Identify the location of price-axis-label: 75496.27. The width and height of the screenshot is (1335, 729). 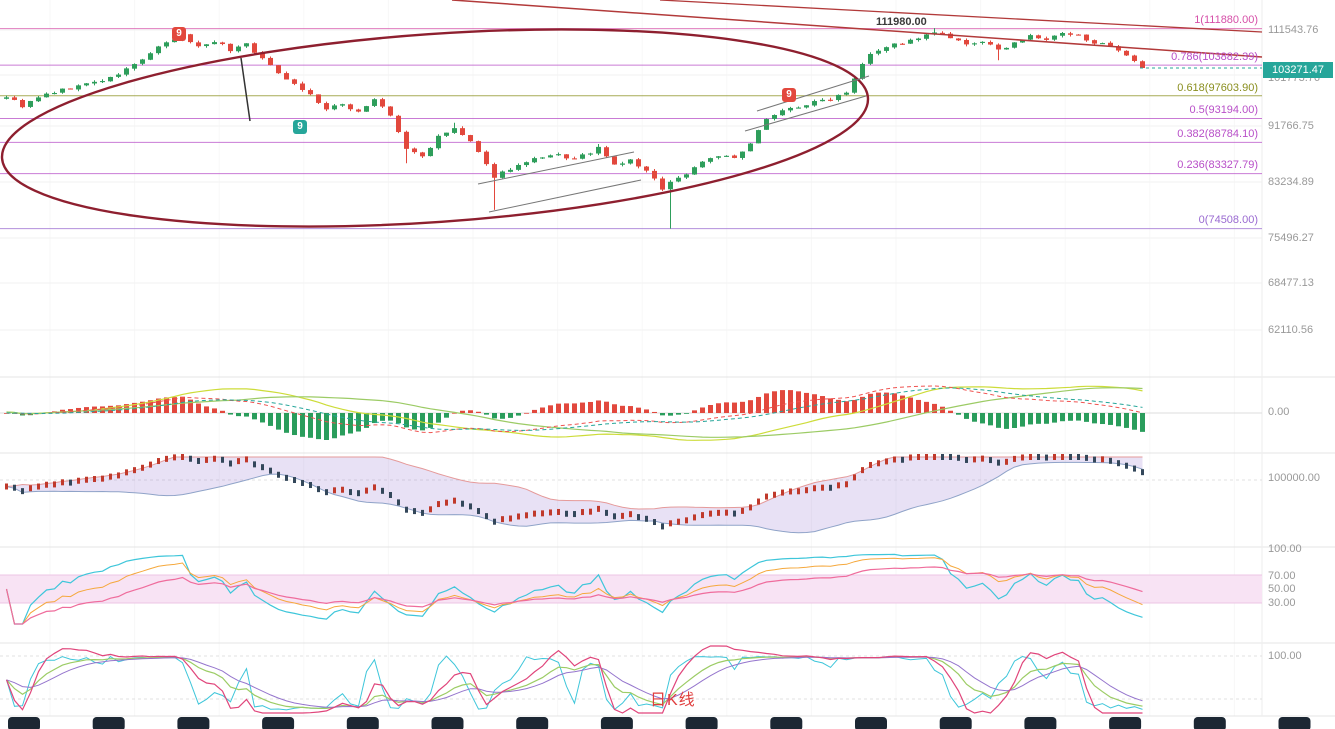
(1291, 238).